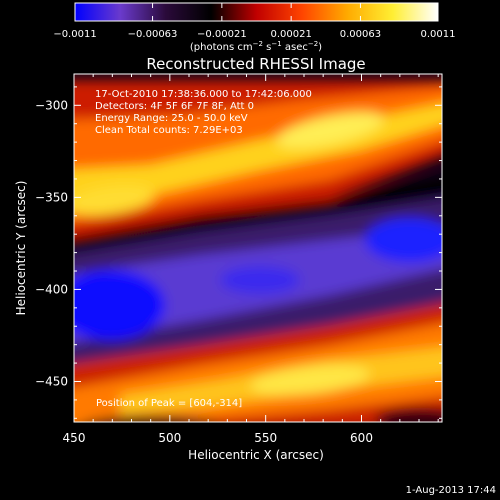  What do you see at coordinates (51, 105) in the screenshot?
I see `y-tick-label: −300` at bounding box center [51, 105].